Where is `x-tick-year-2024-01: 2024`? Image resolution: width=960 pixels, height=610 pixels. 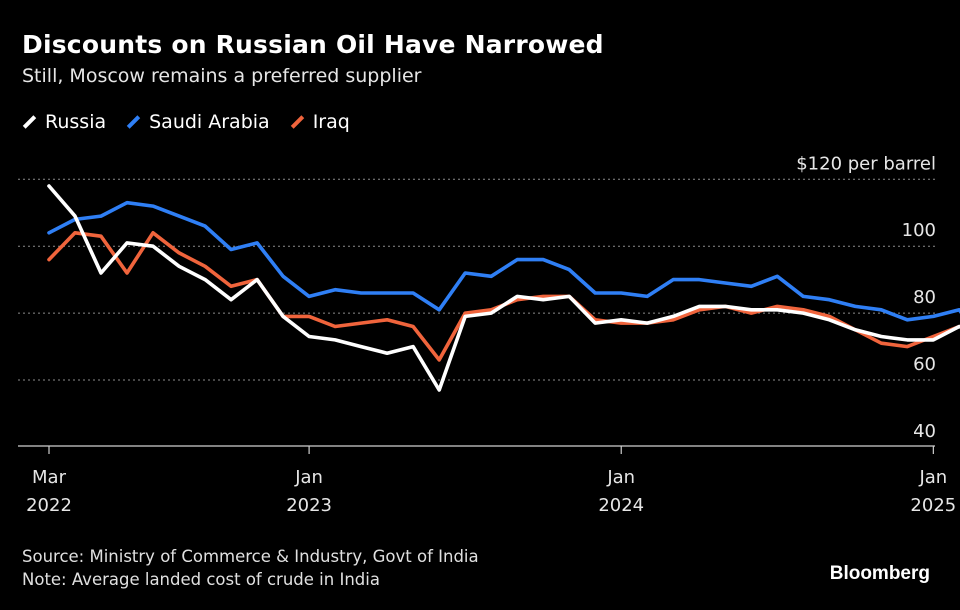 x-tick-year-2024-01: 2024 is located at coordinates (621, 505).